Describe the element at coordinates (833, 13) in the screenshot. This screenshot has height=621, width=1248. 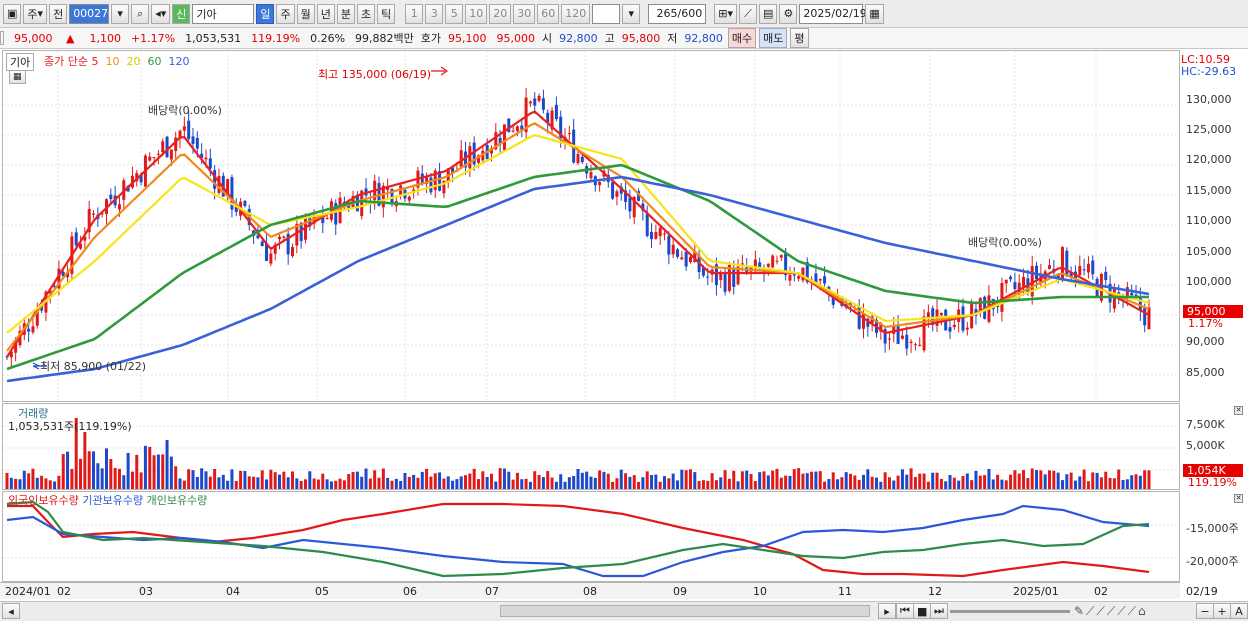
I see `date-field: 2025/02/19` at that location.